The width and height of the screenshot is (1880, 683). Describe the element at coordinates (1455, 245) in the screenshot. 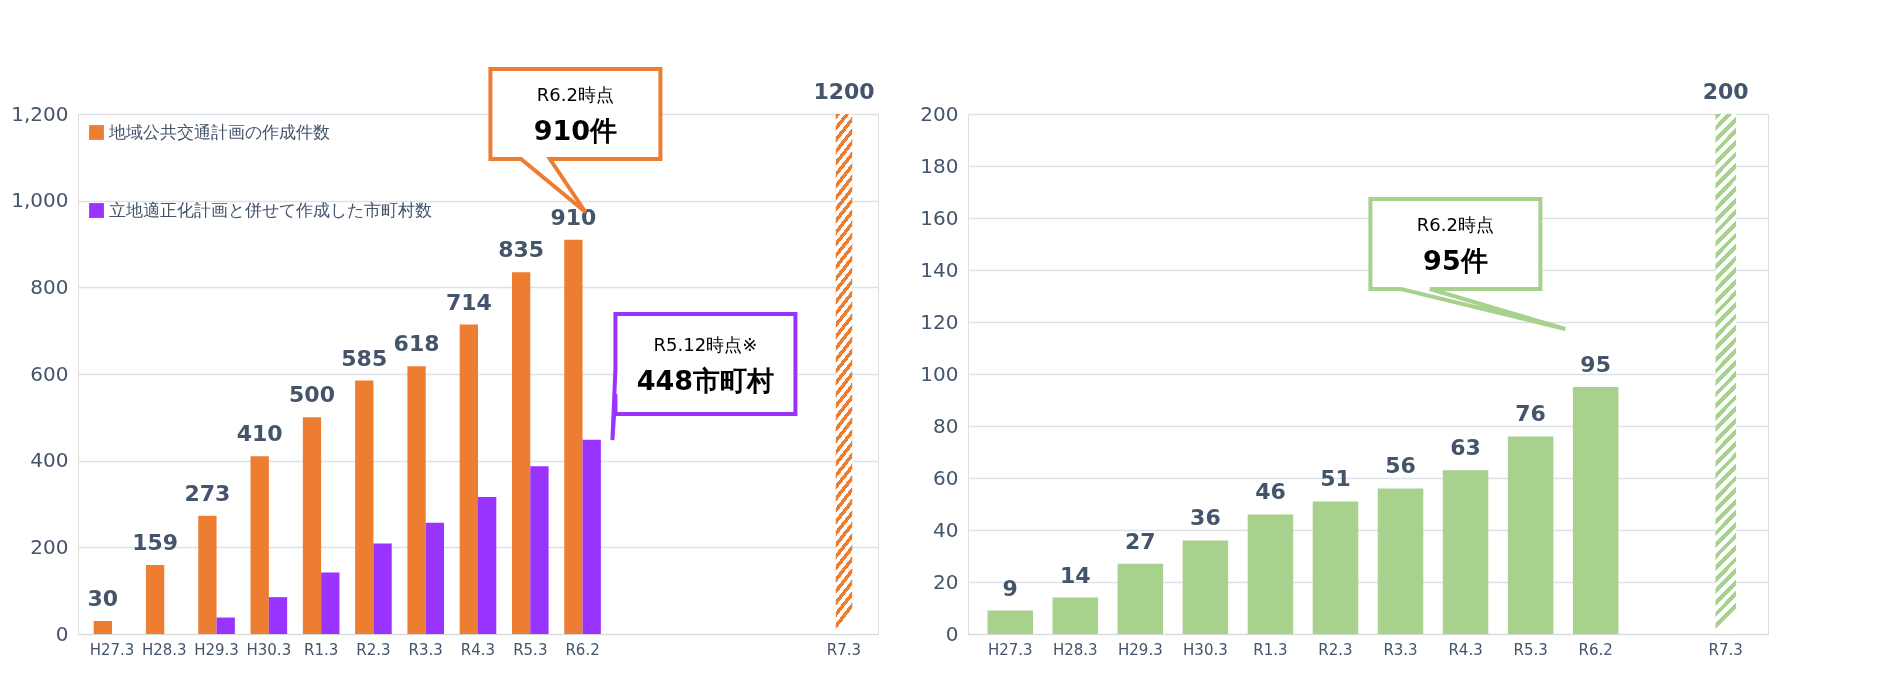

I see `annotation: R6.2時点 95件` at that location.